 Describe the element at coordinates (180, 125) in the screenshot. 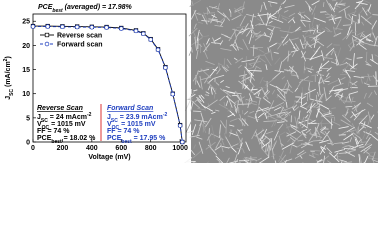

I see `marker` at that location.